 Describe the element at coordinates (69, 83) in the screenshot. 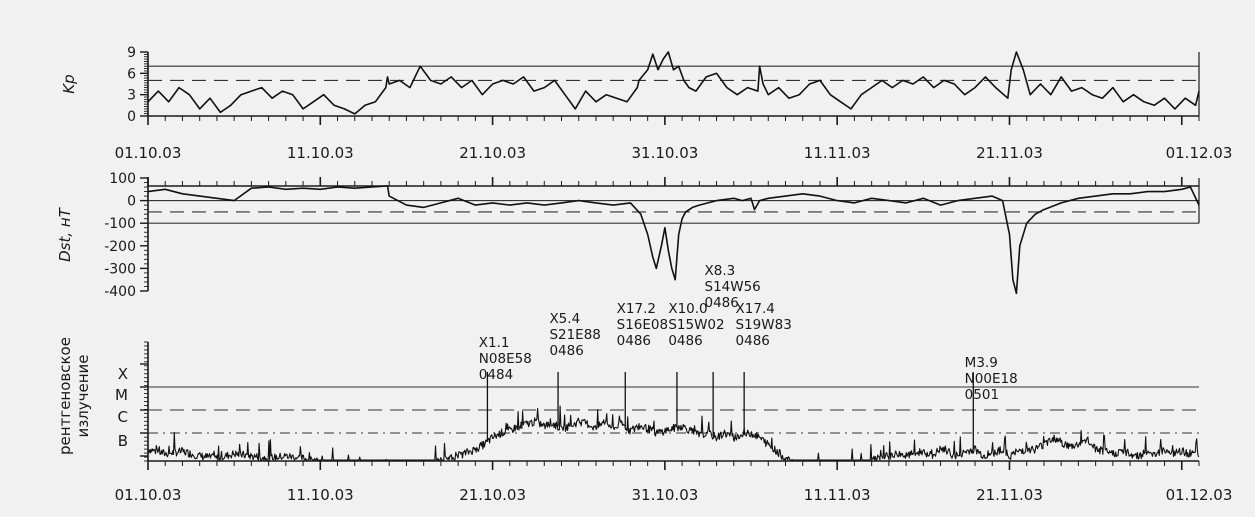

I see `y-axis-label: Kp` at that location.